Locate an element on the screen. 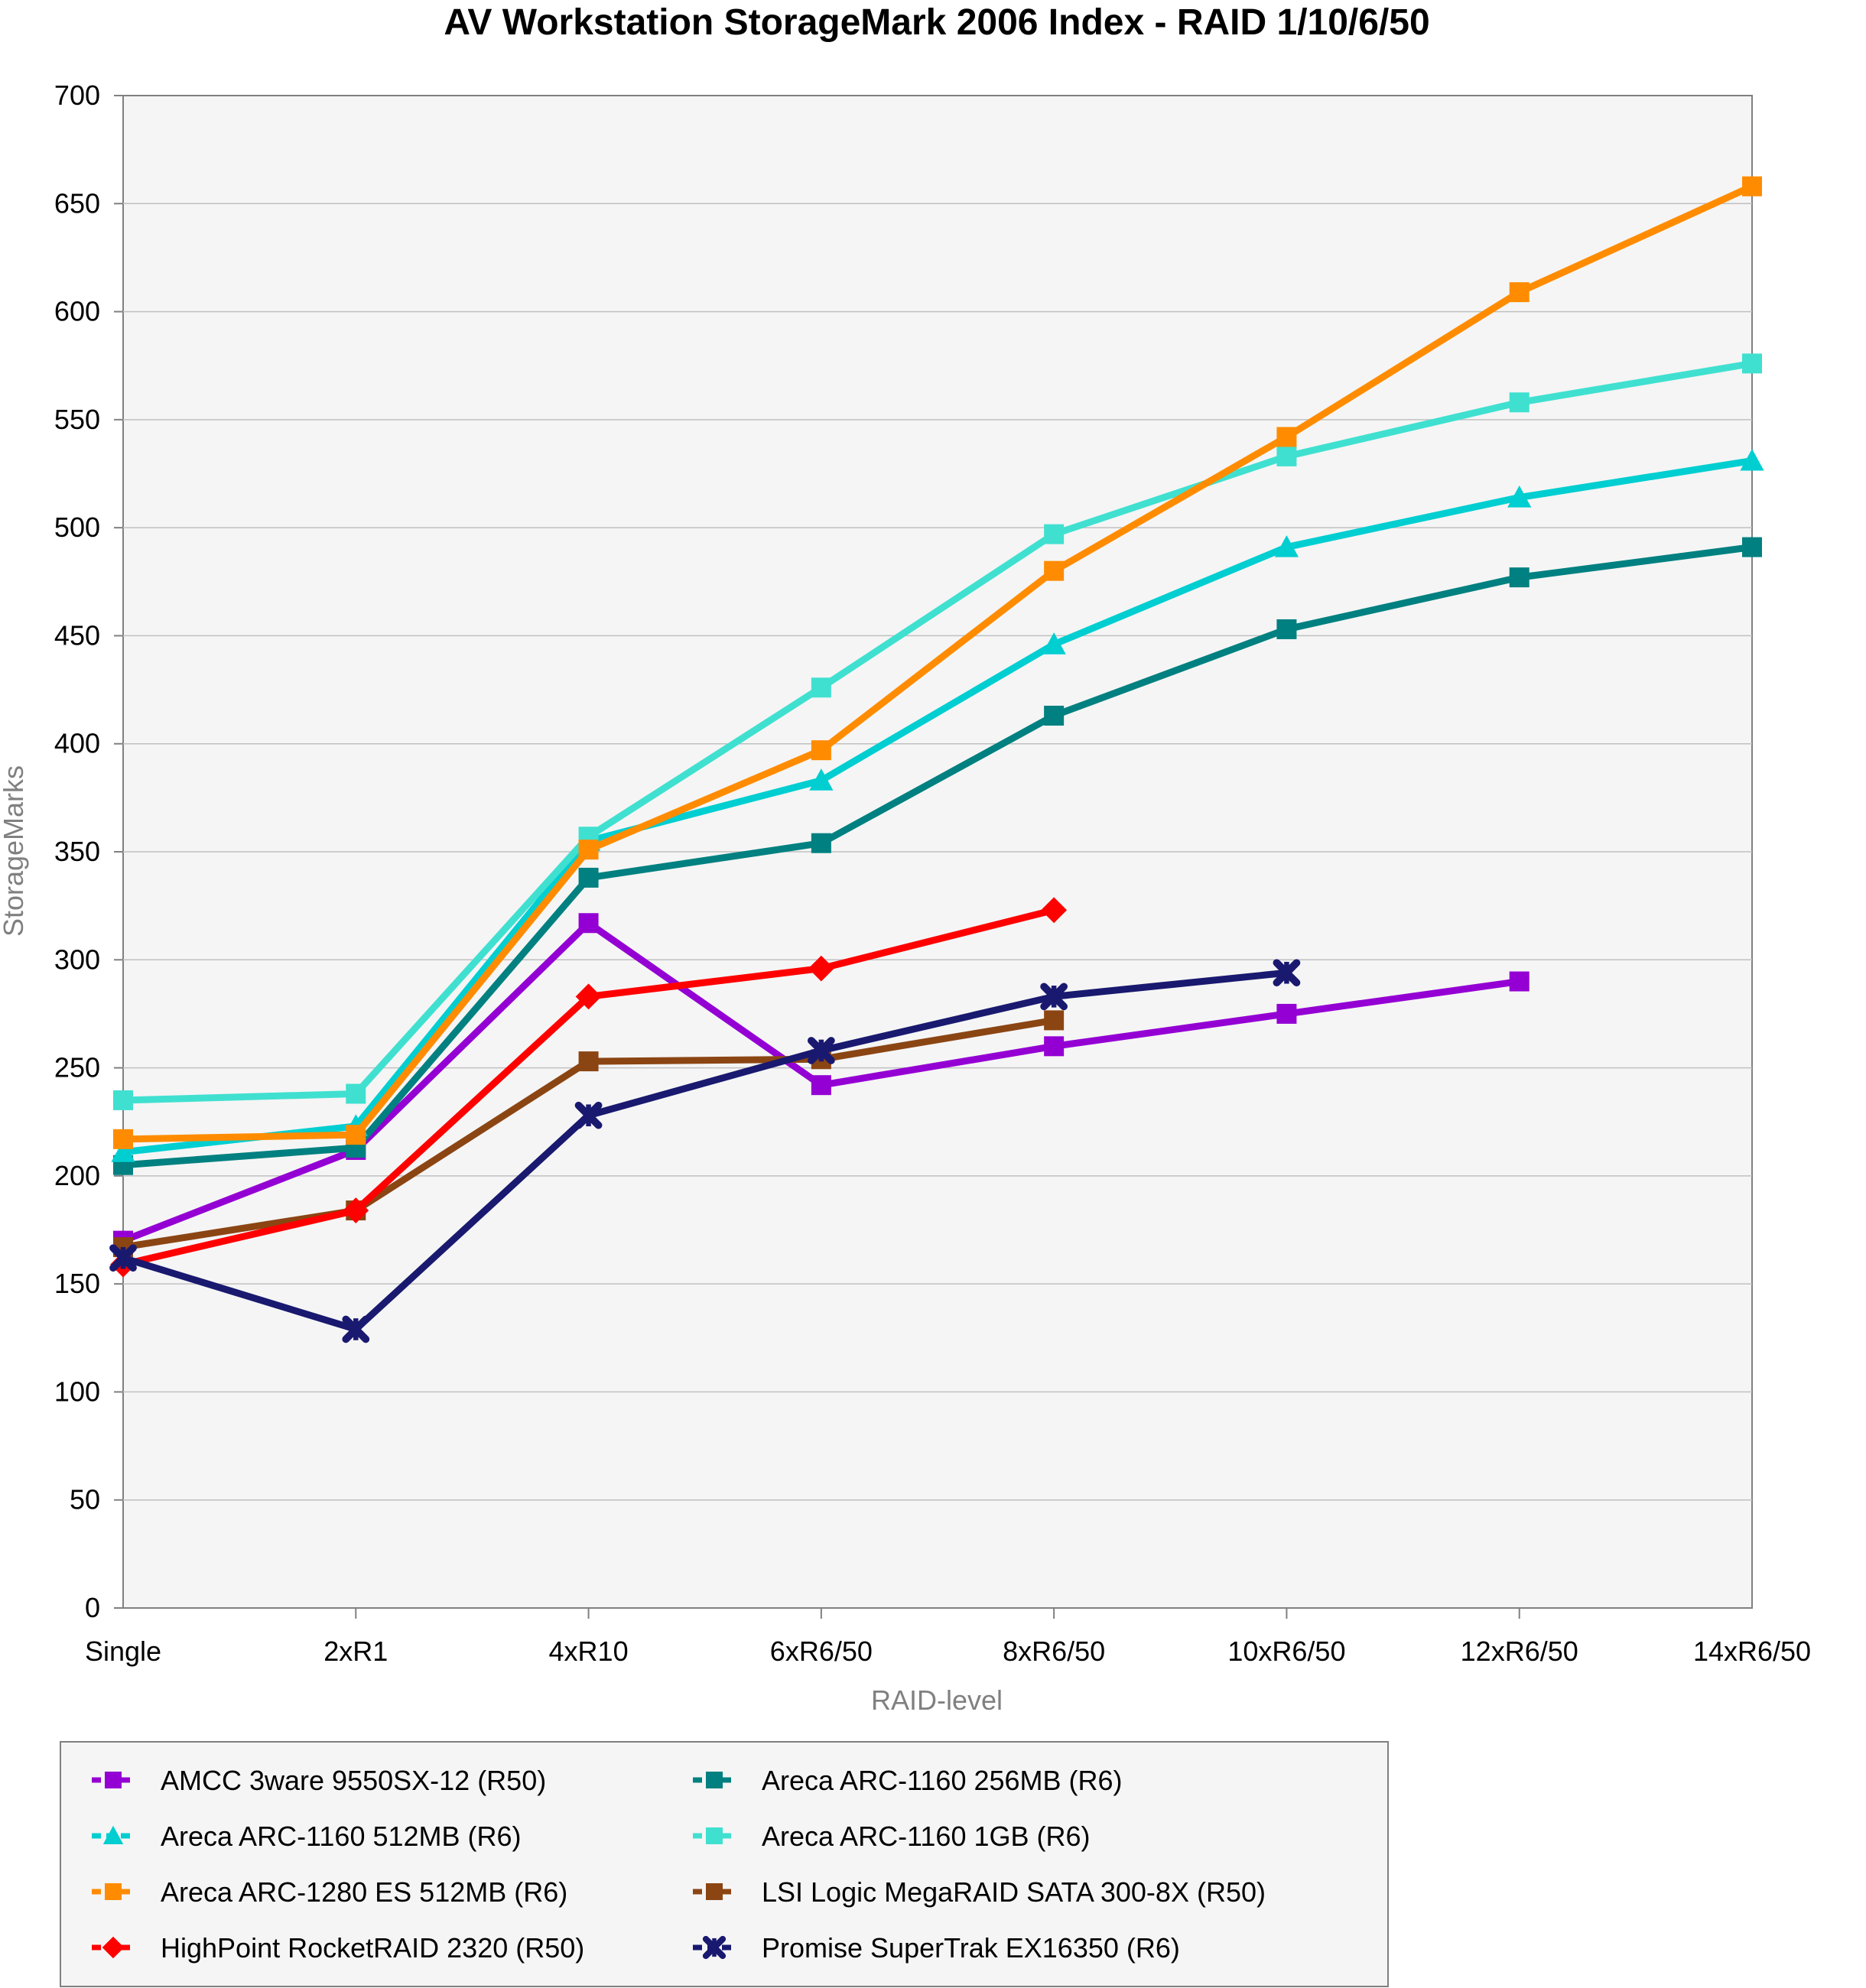  y-tick-label: 300 is located at coordinates (77, 959).